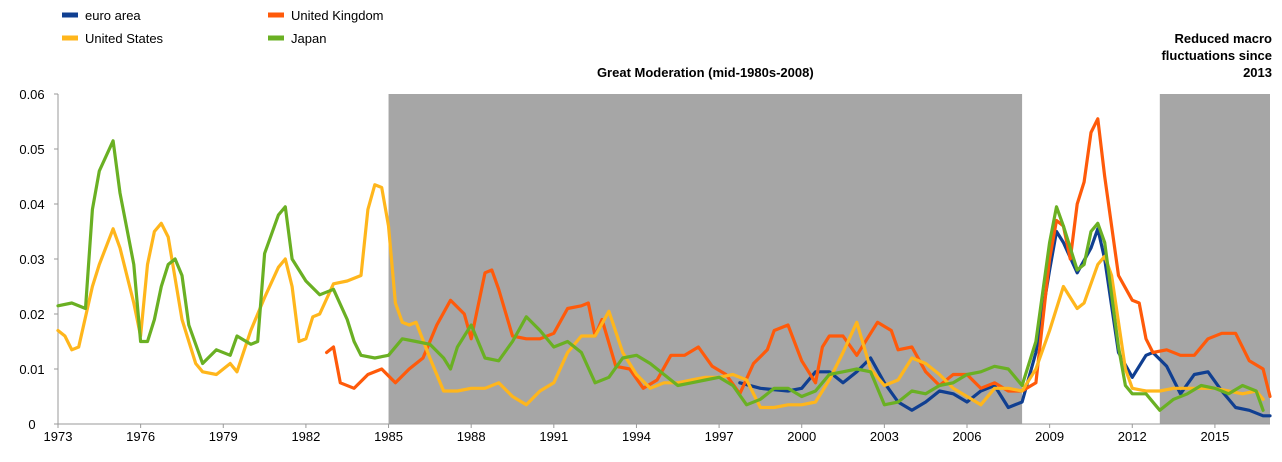 The height and width of the screenshot is (462, 1282). What do you see at coordinates (1132, 436) in the screenshot?
I see `x-tick-label: 2012` at bounding box center [1132, 436].